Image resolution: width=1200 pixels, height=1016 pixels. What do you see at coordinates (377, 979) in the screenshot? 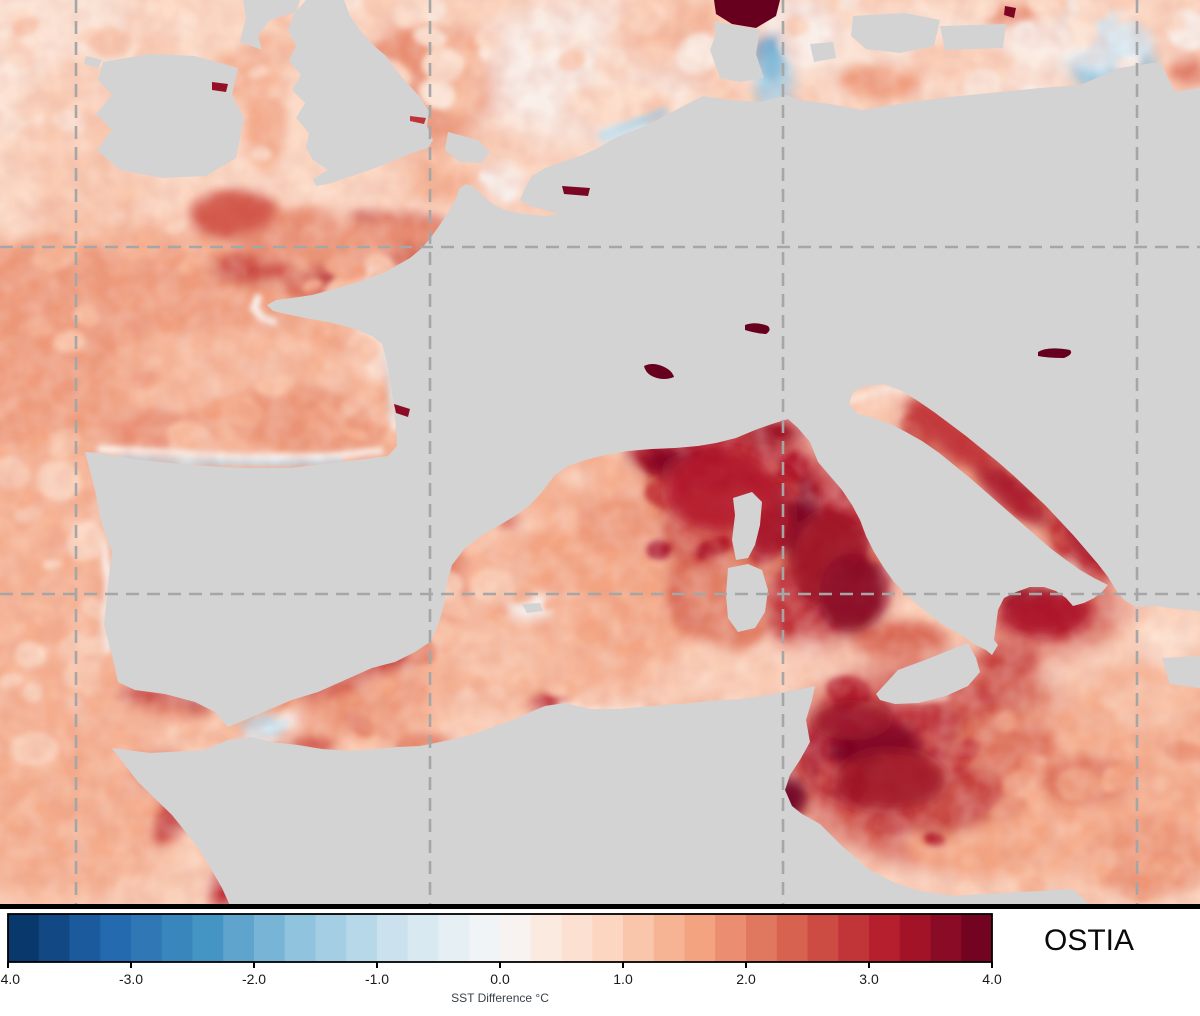
I see `svg-text: -1.0` at bounding box center [377, 979].